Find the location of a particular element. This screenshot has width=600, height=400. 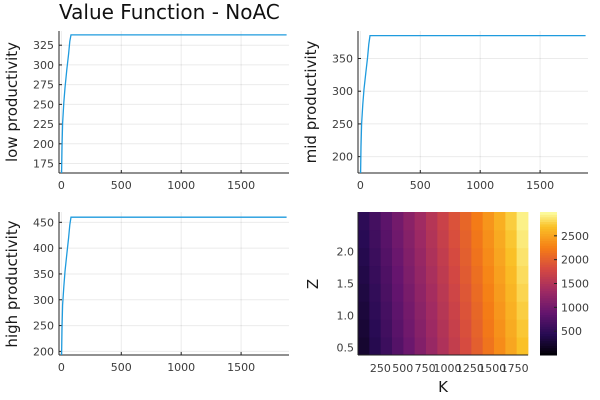

heatmap-x-tick-label: 1750 is located at coordinates (515, 368).